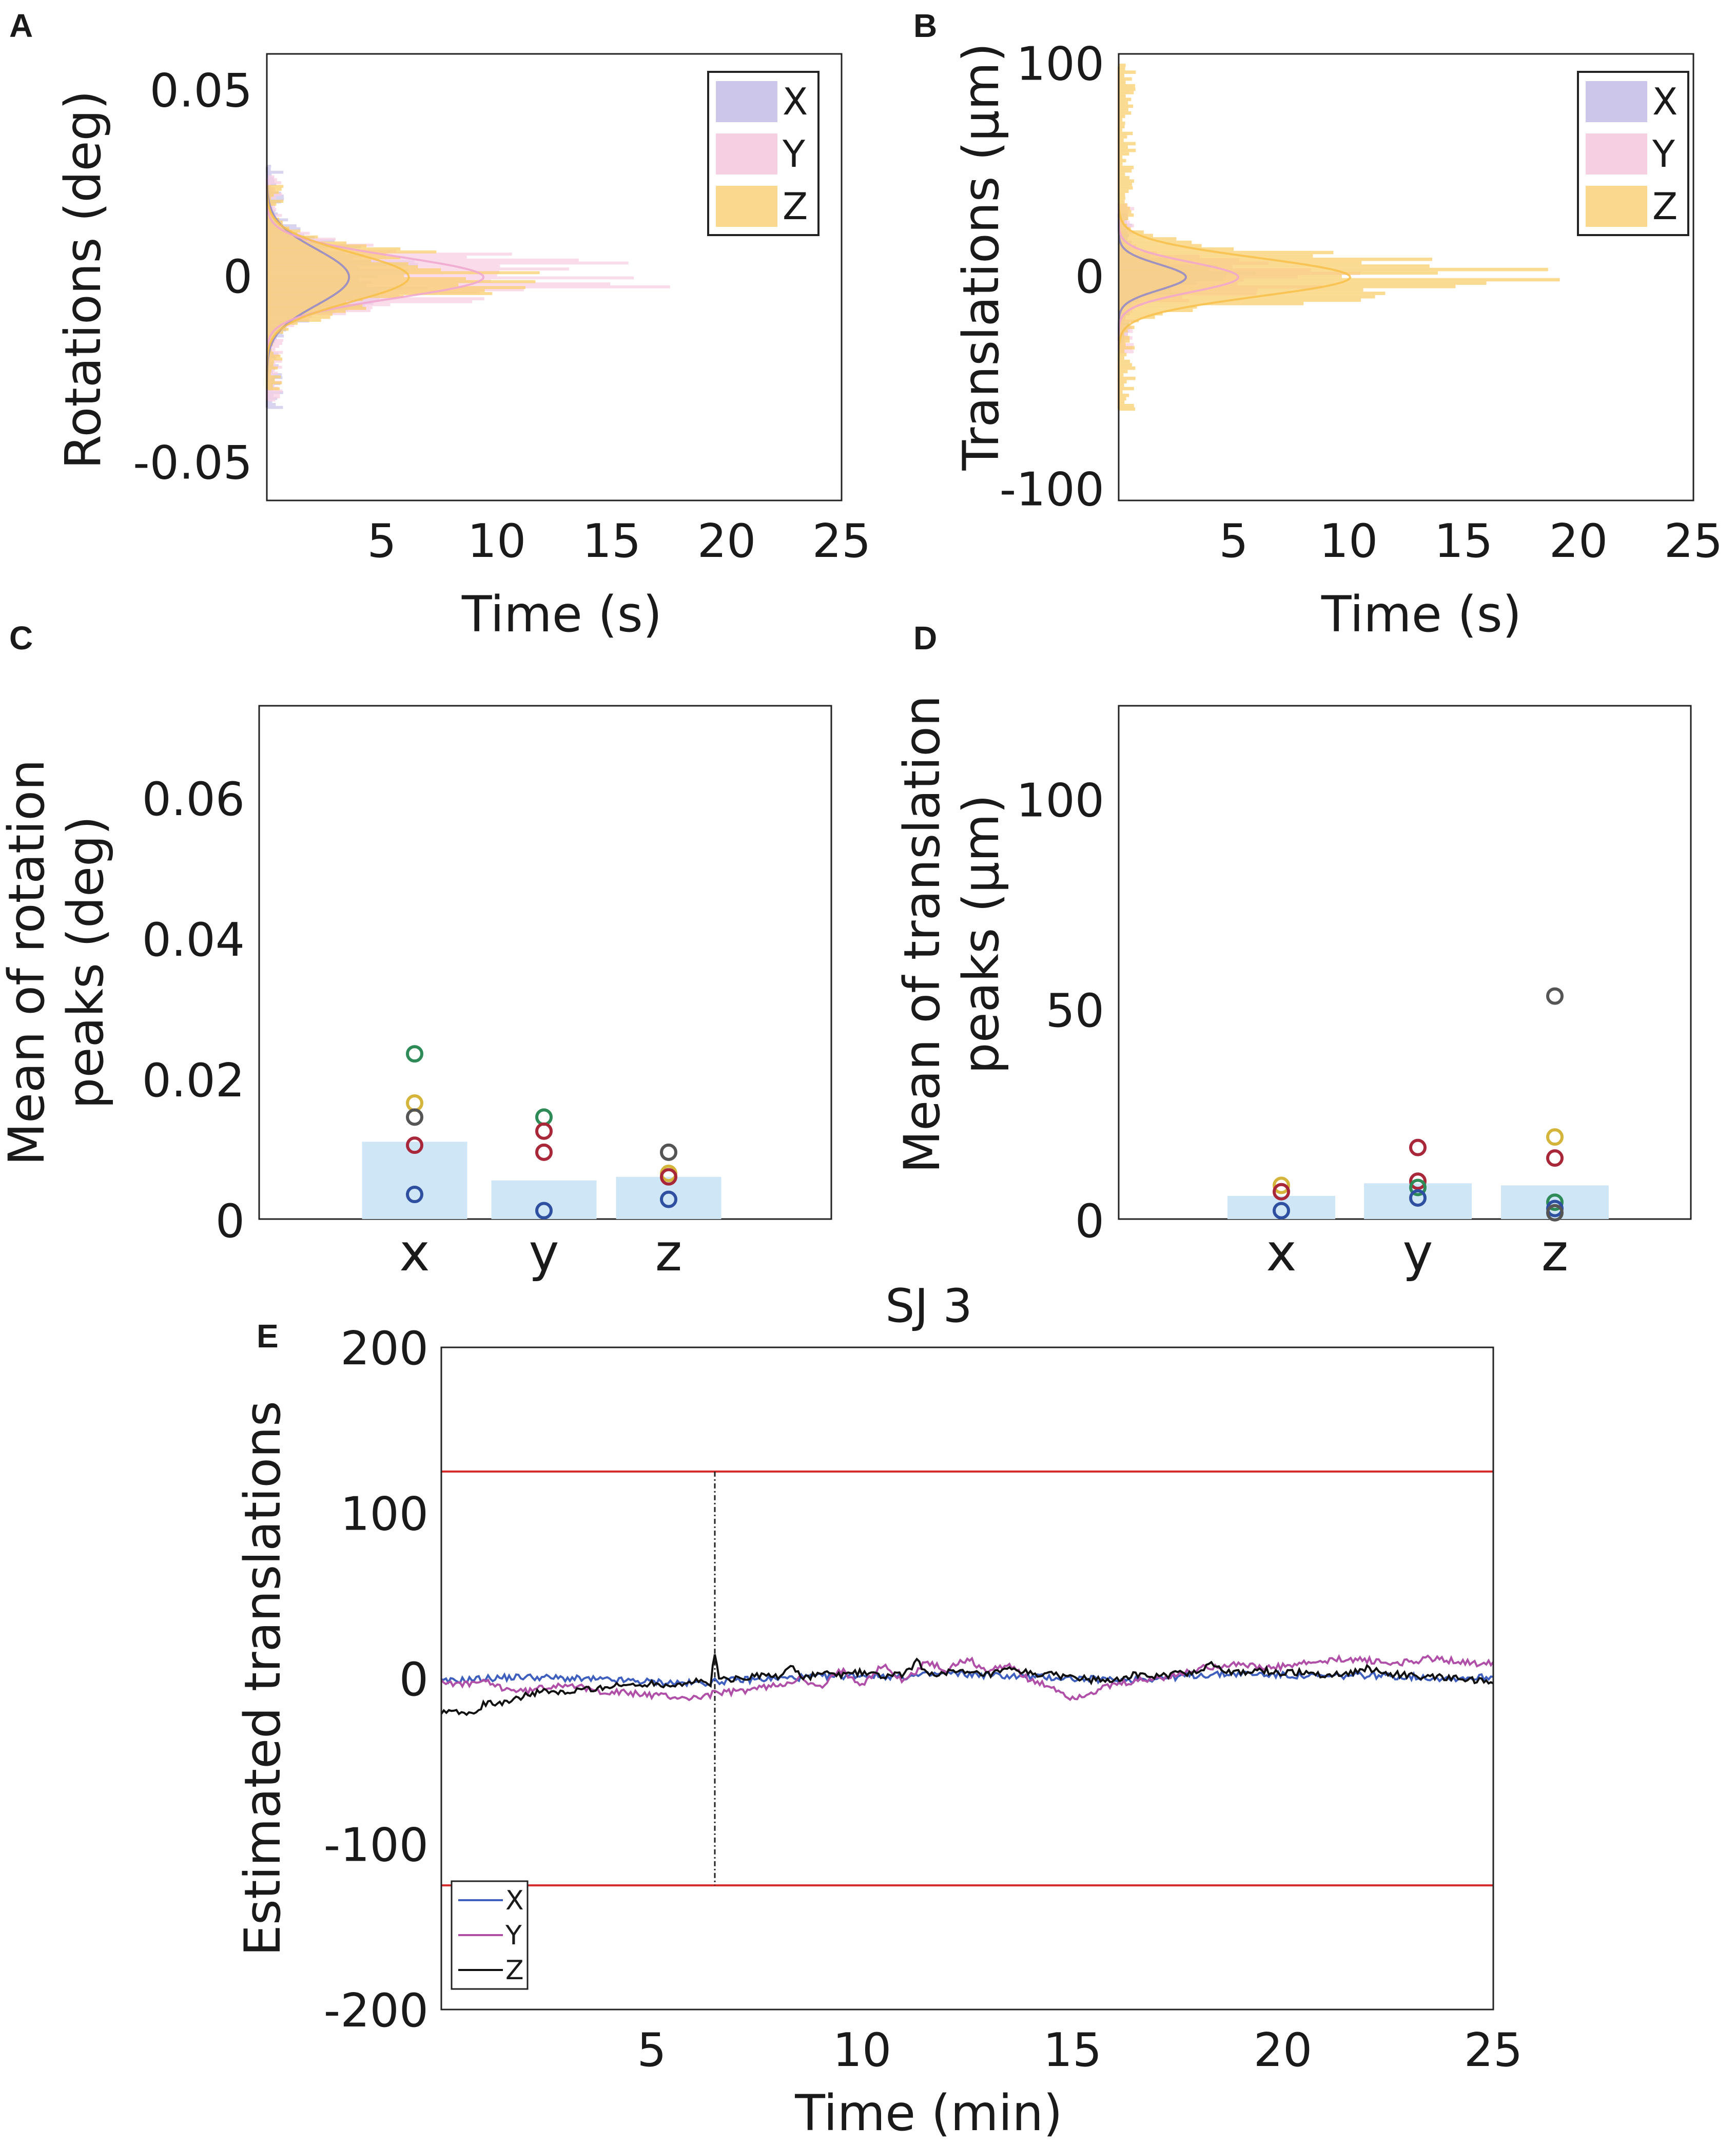  I want to click on panel-c-bars, so click(542, 1180).